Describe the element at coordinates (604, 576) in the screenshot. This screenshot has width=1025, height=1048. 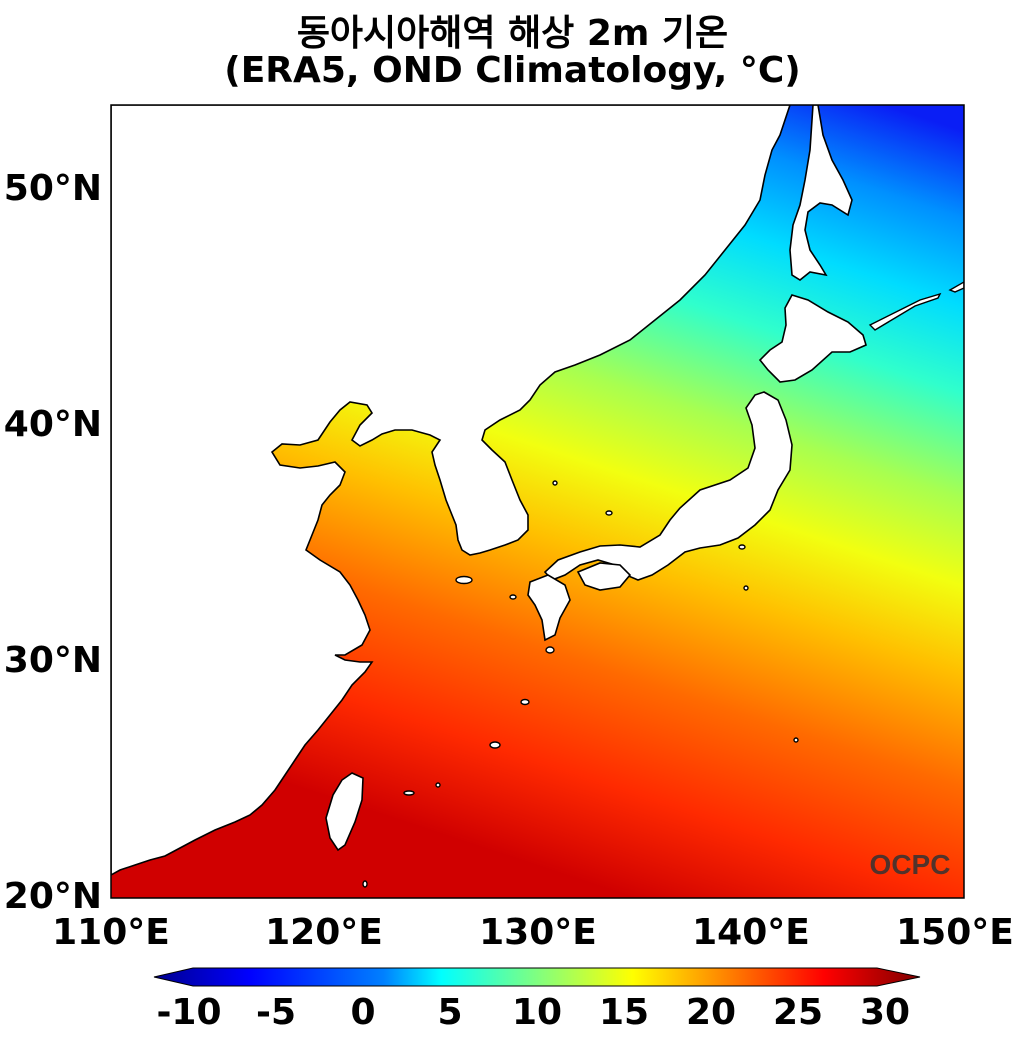
I see `shikoku-island` at that location.